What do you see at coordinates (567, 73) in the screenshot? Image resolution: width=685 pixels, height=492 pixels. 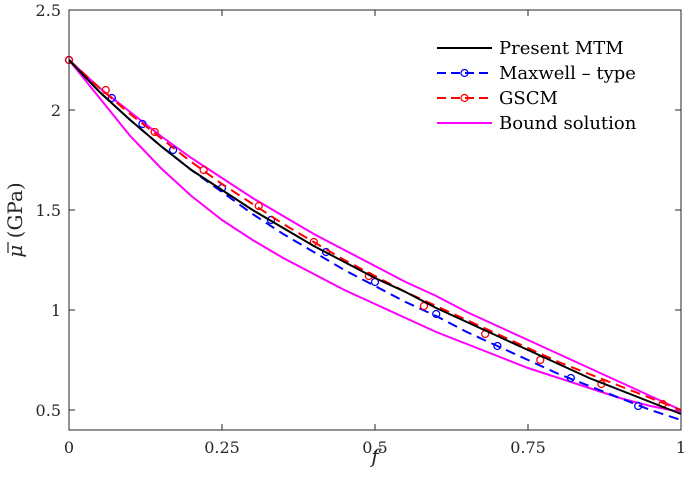 I see `legend-entry: Maxwell – type` at bounding box center [567, 73].